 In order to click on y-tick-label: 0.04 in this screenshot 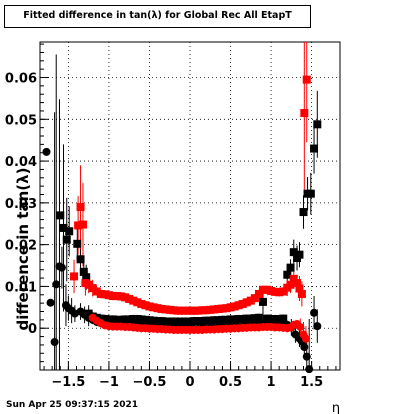, I will do `click(21, 162)`.